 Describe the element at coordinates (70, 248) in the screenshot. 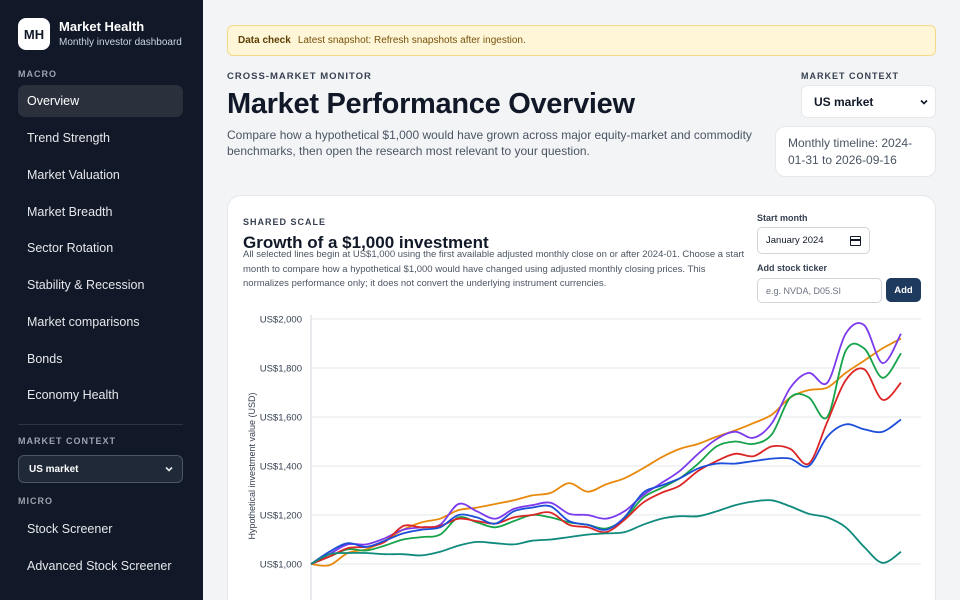

I see `sidebar-item-label: Sector Rotation` at that location.